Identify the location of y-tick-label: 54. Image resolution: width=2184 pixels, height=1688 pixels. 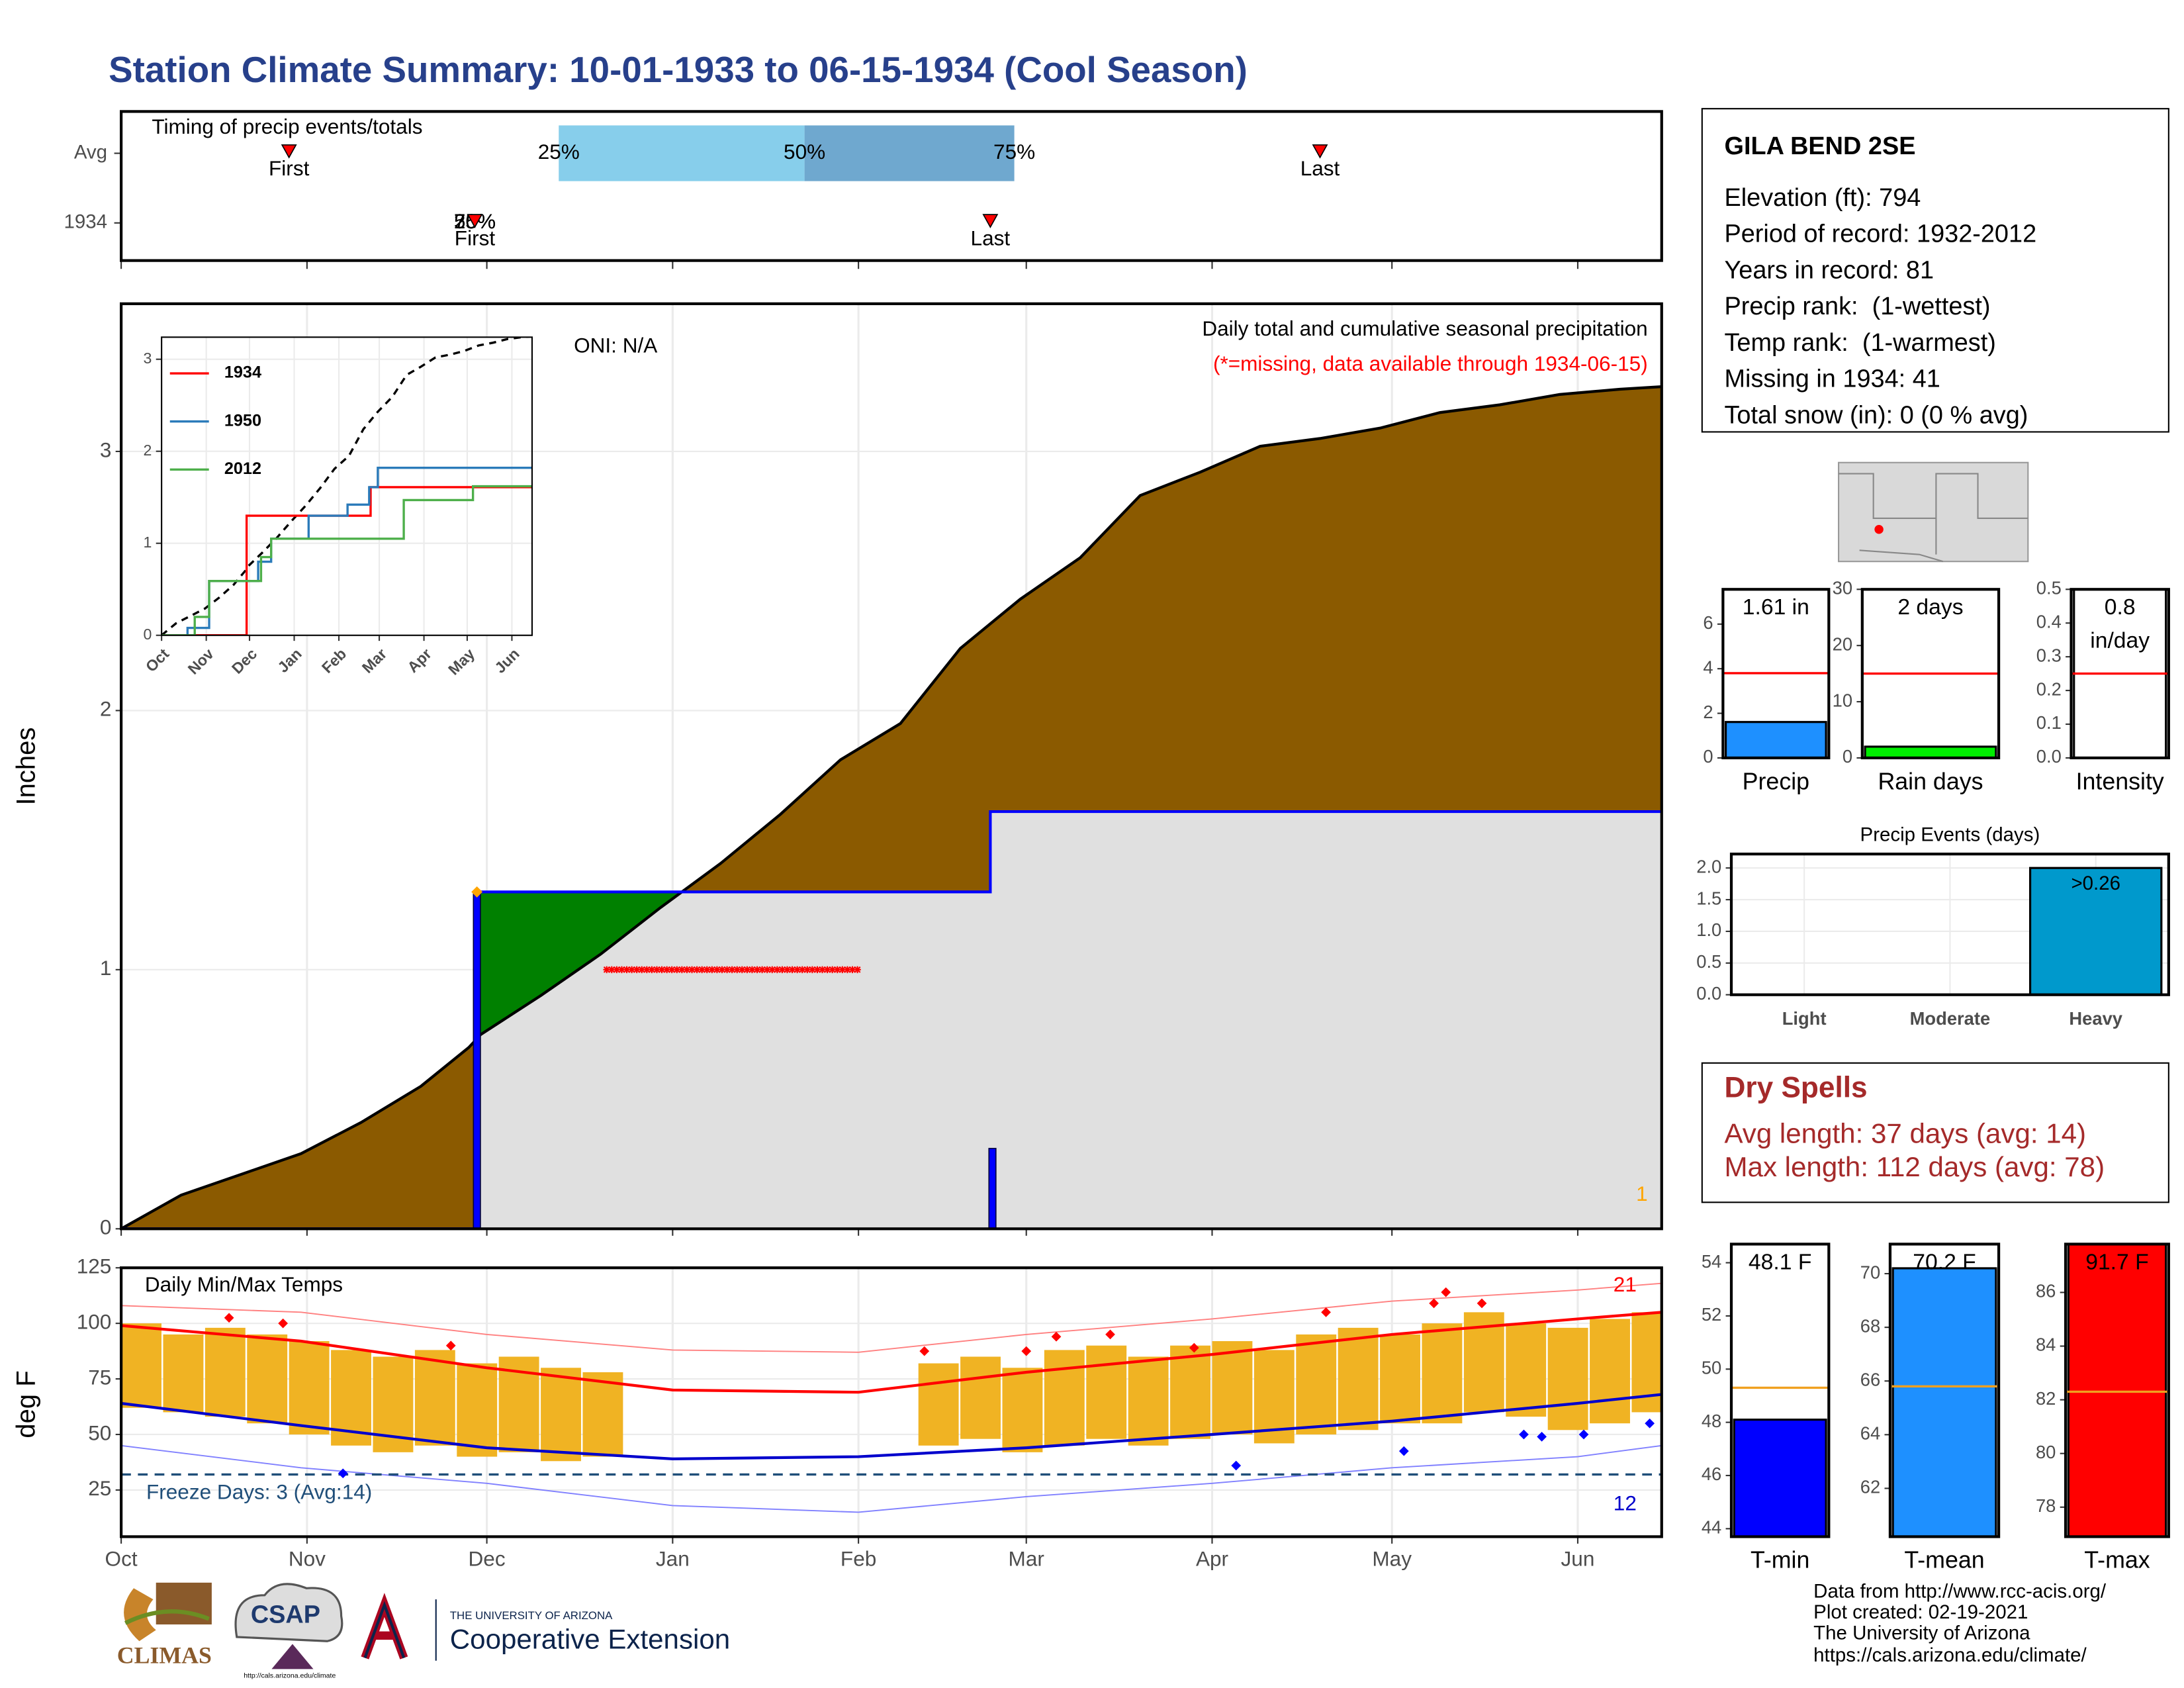
(1712, 1261).